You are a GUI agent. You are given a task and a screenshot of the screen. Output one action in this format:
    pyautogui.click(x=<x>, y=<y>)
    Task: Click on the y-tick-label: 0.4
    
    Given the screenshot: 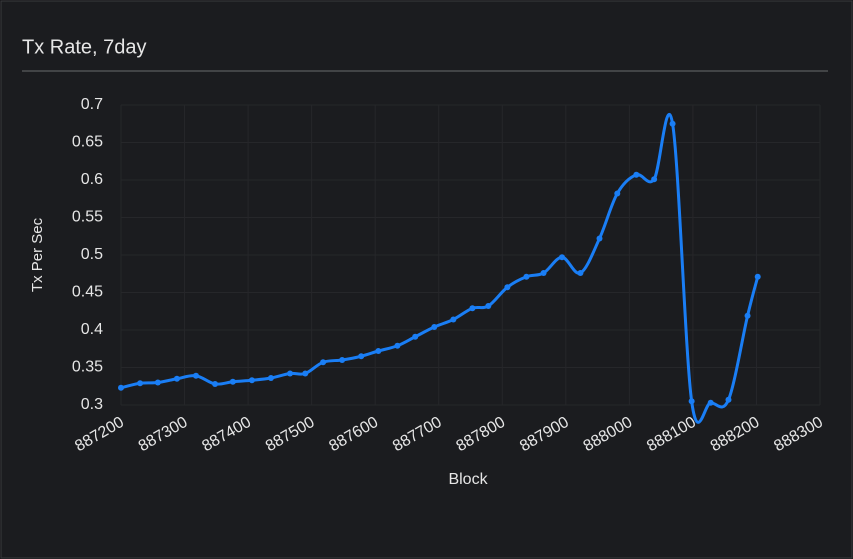 What is the action you would take?
    pyautogui.click(x=92, y=329)
    